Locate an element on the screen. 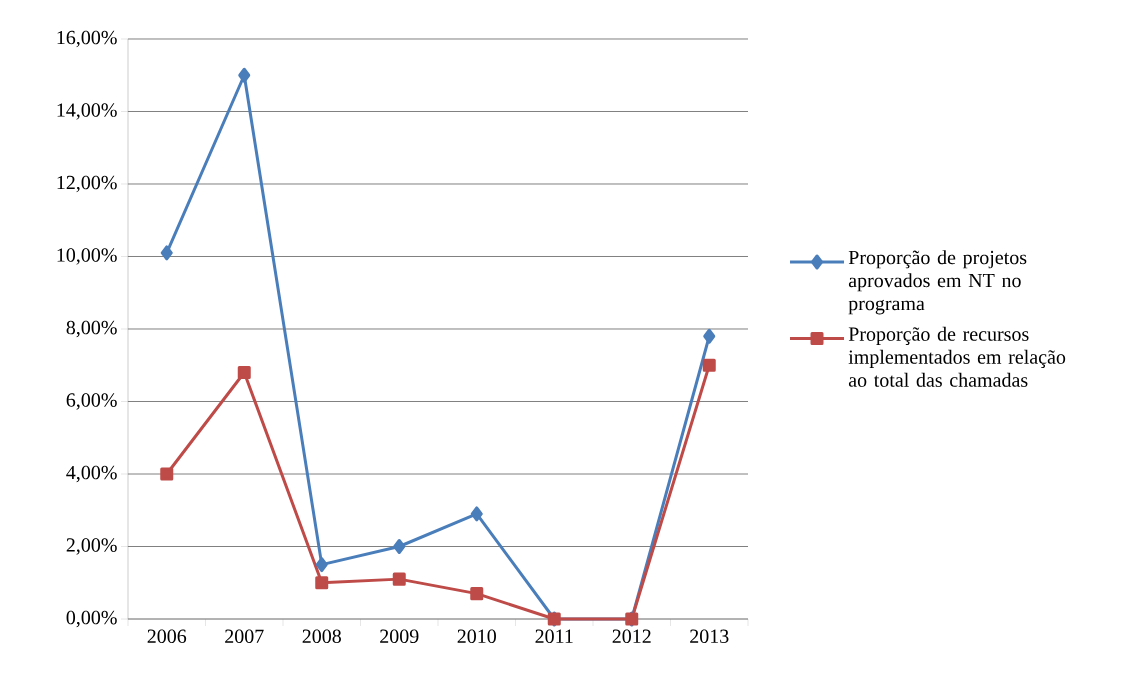  y-tick-label: 12,00% is located at coordinates (87, 184).